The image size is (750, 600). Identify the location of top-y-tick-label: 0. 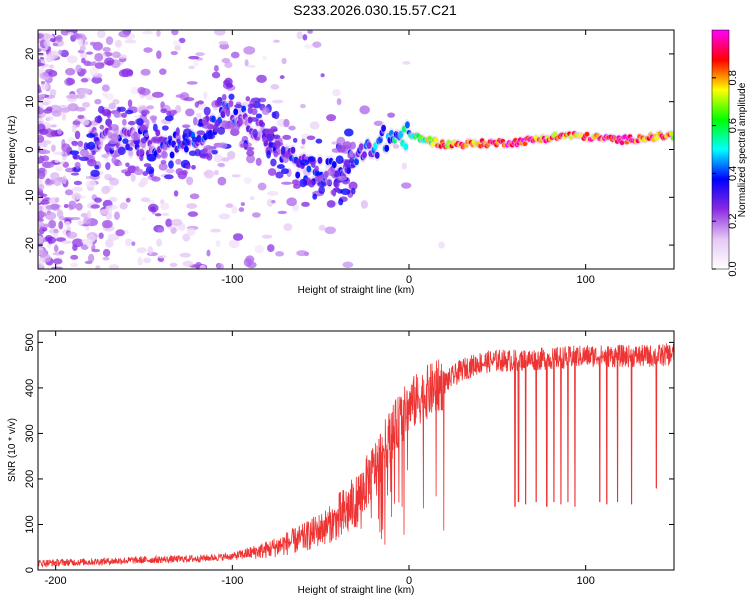
(30, 149).